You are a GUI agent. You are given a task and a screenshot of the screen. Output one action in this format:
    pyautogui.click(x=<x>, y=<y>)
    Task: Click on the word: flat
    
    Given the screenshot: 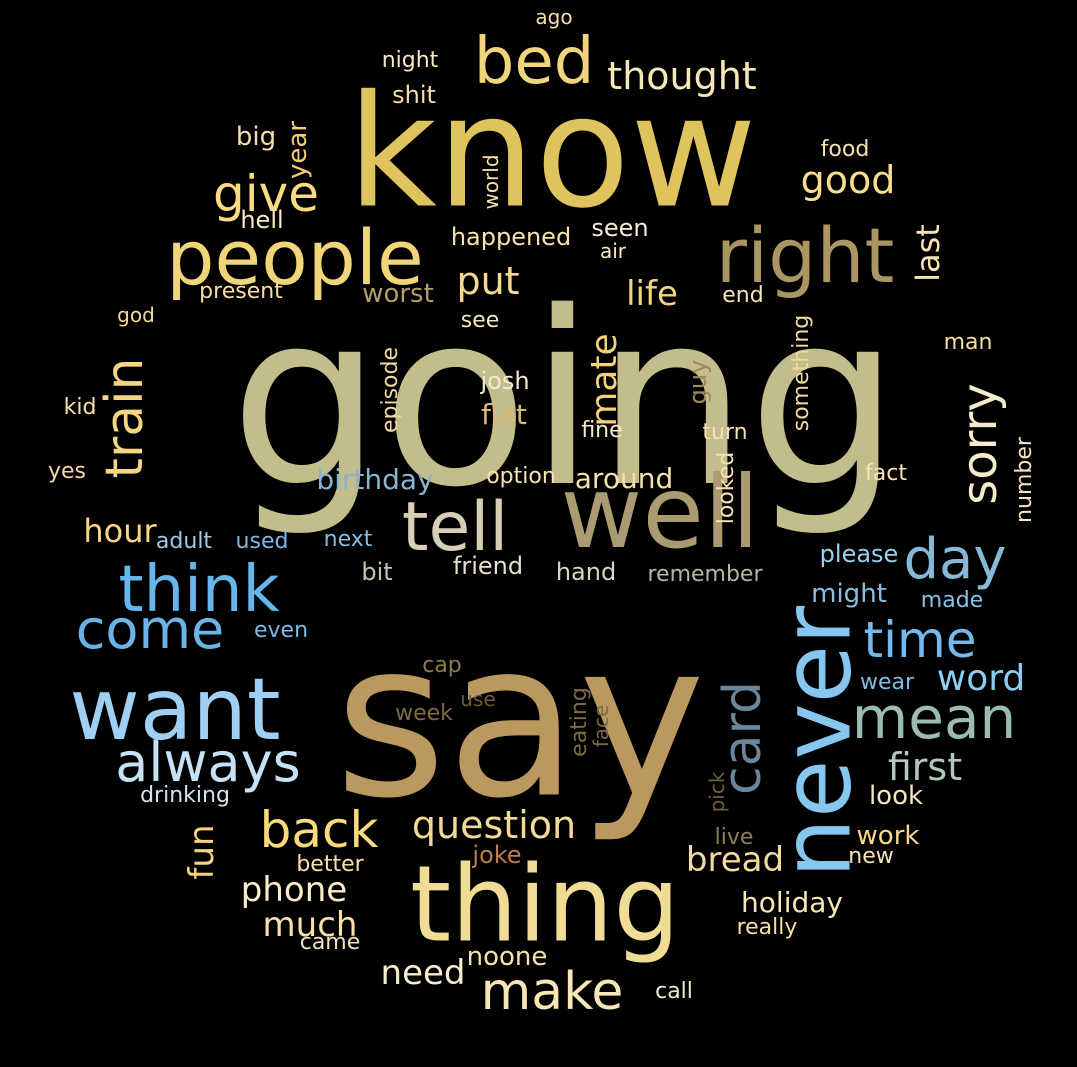 What is the action you would take?
    pyautogui.click(x=504, y=414)
    